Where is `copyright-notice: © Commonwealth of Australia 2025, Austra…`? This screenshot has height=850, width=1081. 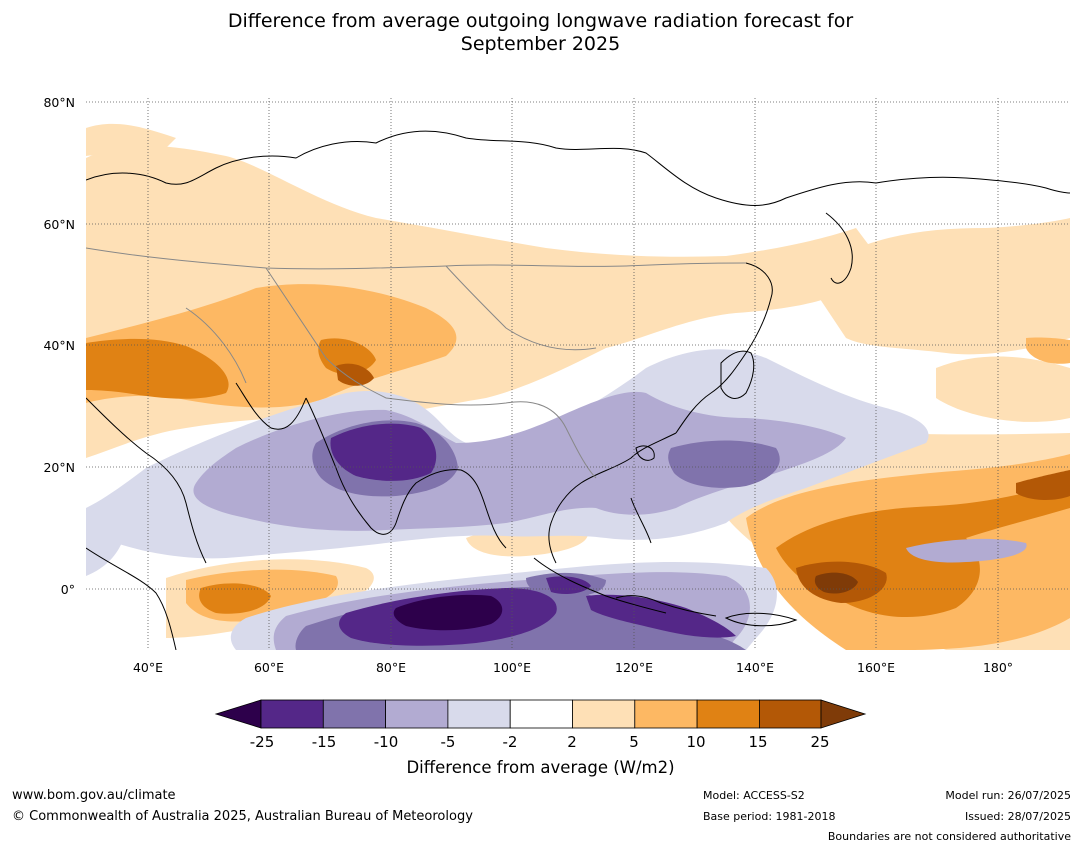
copyright-notice: © Commonwealth of Australia 2025, Austra… is located at coordinates (242, 816).